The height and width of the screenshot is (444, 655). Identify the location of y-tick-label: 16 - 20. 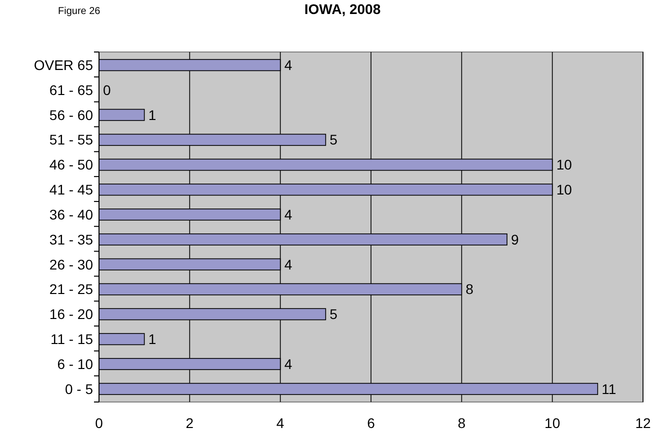
(71, 314).